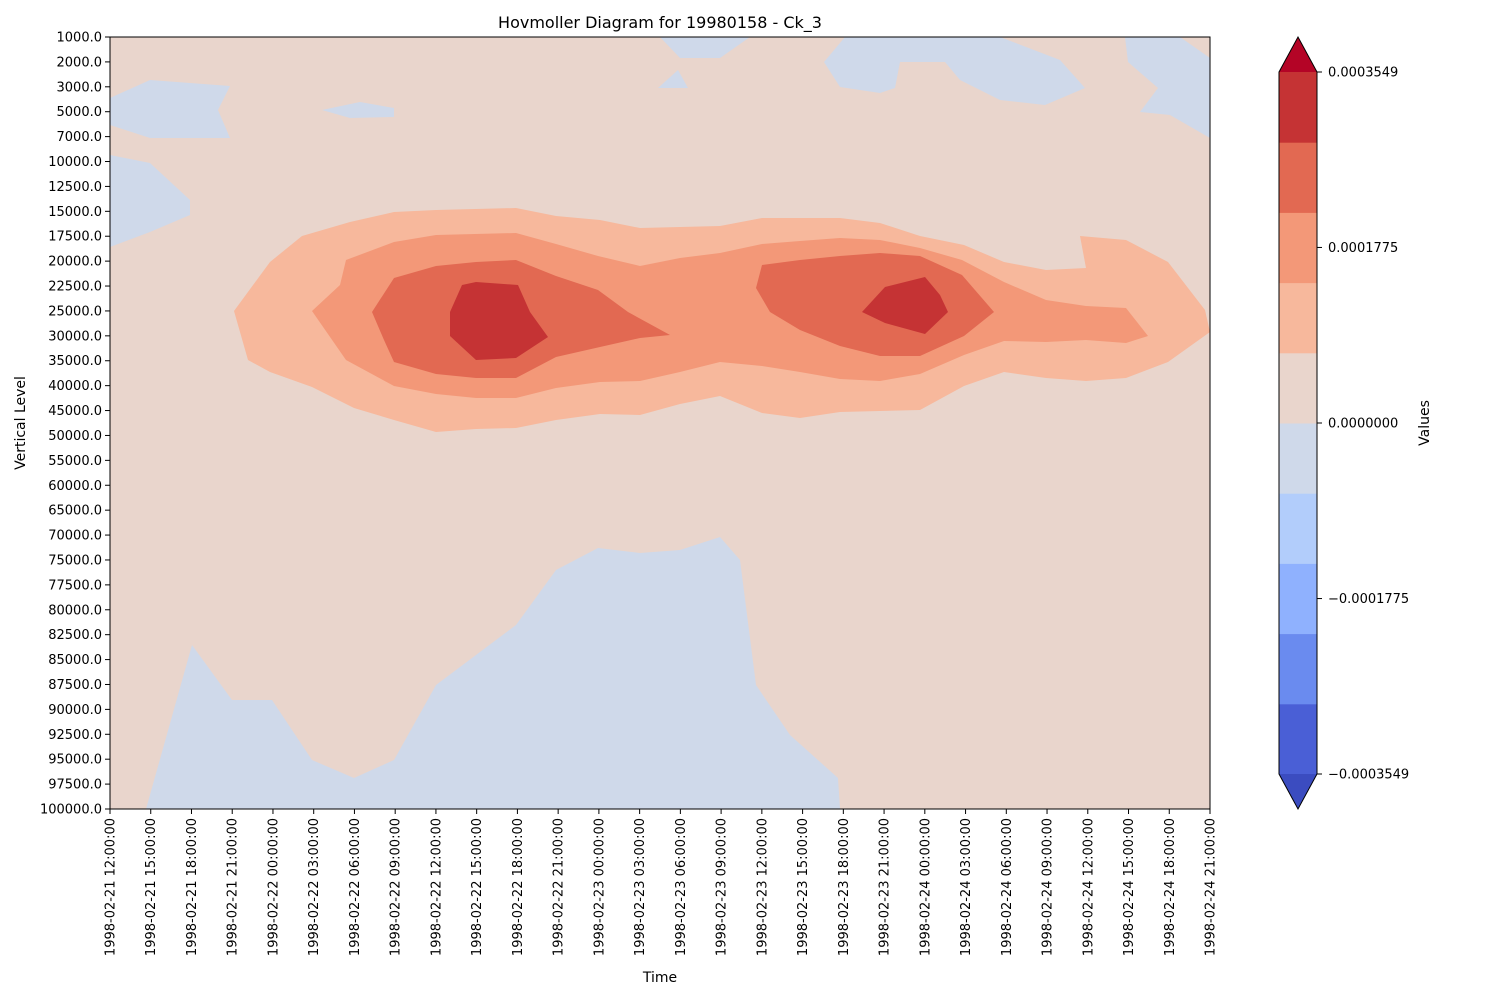 The width and height of the screenshot is (1500, 1000). What do you see at coordinates (559, 887) in the screenshot?
I see `x-tick-label: 1998-02-22 21:00:00` at bounding box center [559, 887].